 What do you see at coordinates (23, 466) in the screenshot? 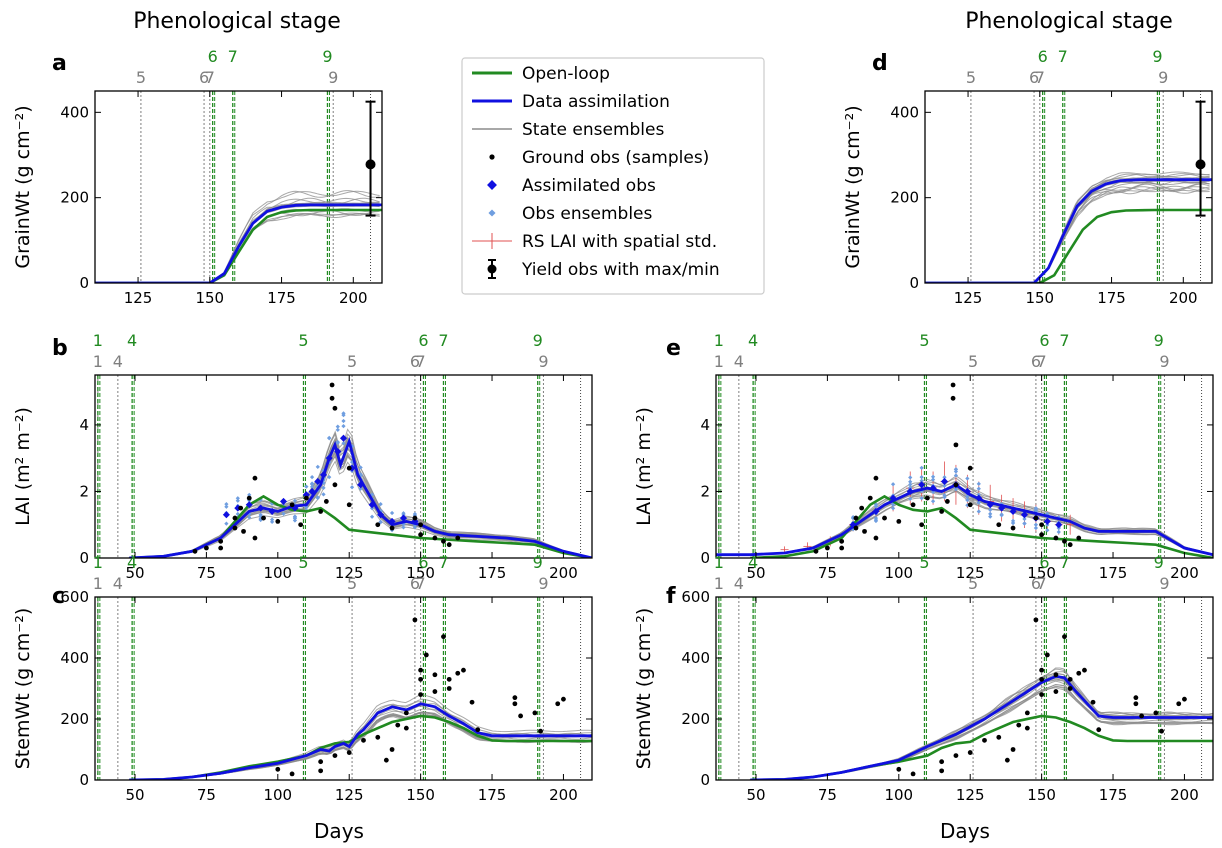
I see `y-axis-label: LAI (m² m⁻²)` at bounding box center [23, 466].